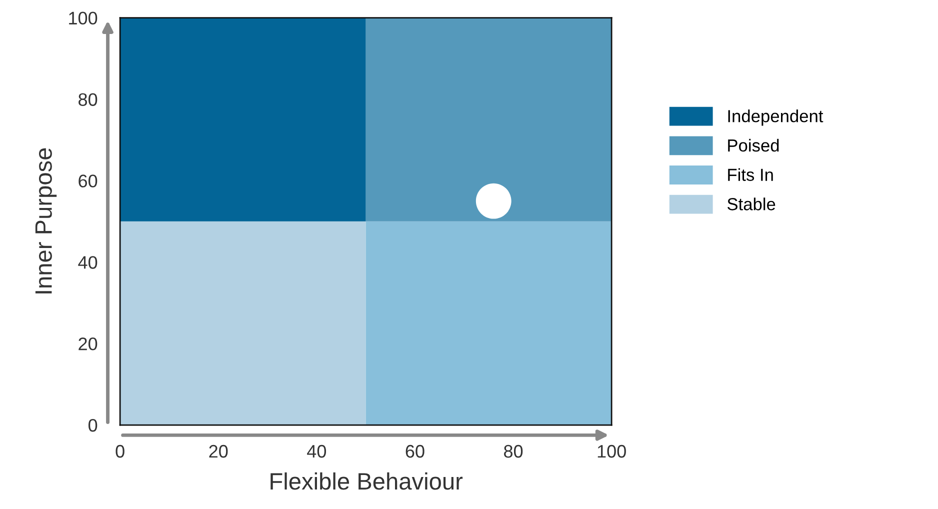  What do you see at coordinates (88, 344) in the screenshot?
I see `y-tick-label: 20` at bounding box center [88, 344].